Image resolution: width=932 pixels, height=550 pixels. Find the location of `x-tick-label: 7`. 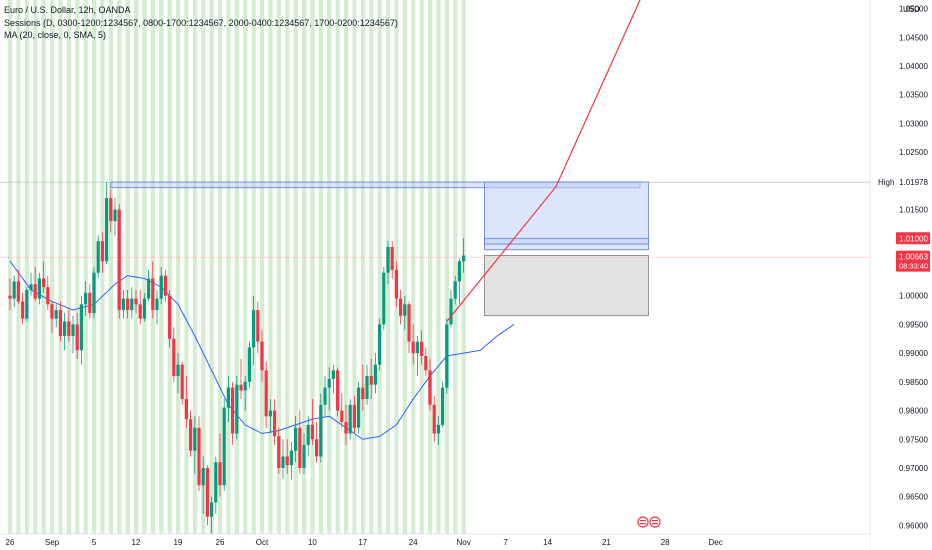

x-tick-label: 7 is located at coordinates (505, 542).